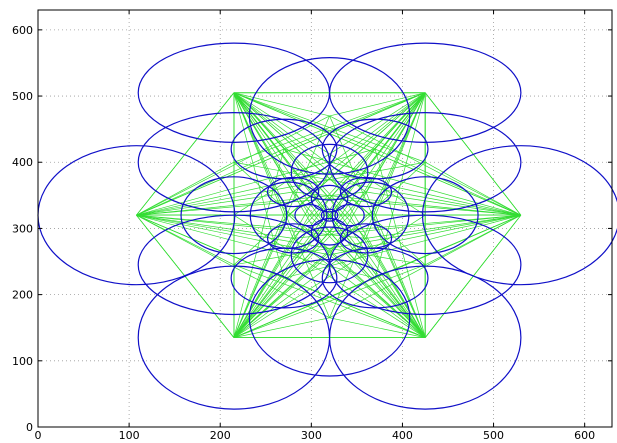 This screenshot has width=617, height=443. I want to click on x-tick-label: 0, so click(38, 435).